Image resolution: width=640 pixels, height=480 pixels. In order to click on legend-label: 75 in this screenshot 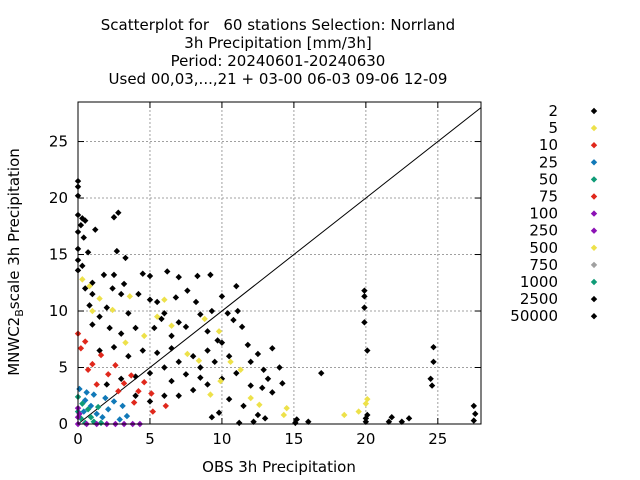, I will do `click(548, 197)`.